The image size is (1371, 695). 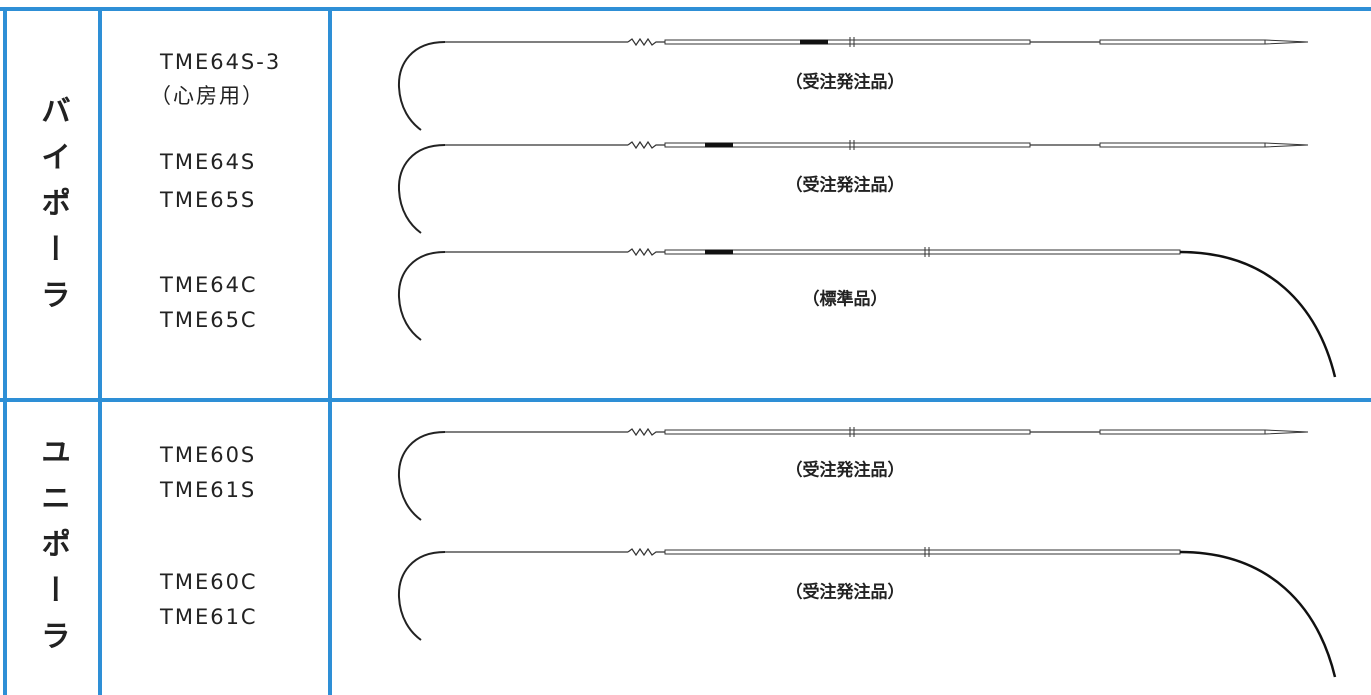 I want to click on model: TME64S-3, so click(x=221, y=62).